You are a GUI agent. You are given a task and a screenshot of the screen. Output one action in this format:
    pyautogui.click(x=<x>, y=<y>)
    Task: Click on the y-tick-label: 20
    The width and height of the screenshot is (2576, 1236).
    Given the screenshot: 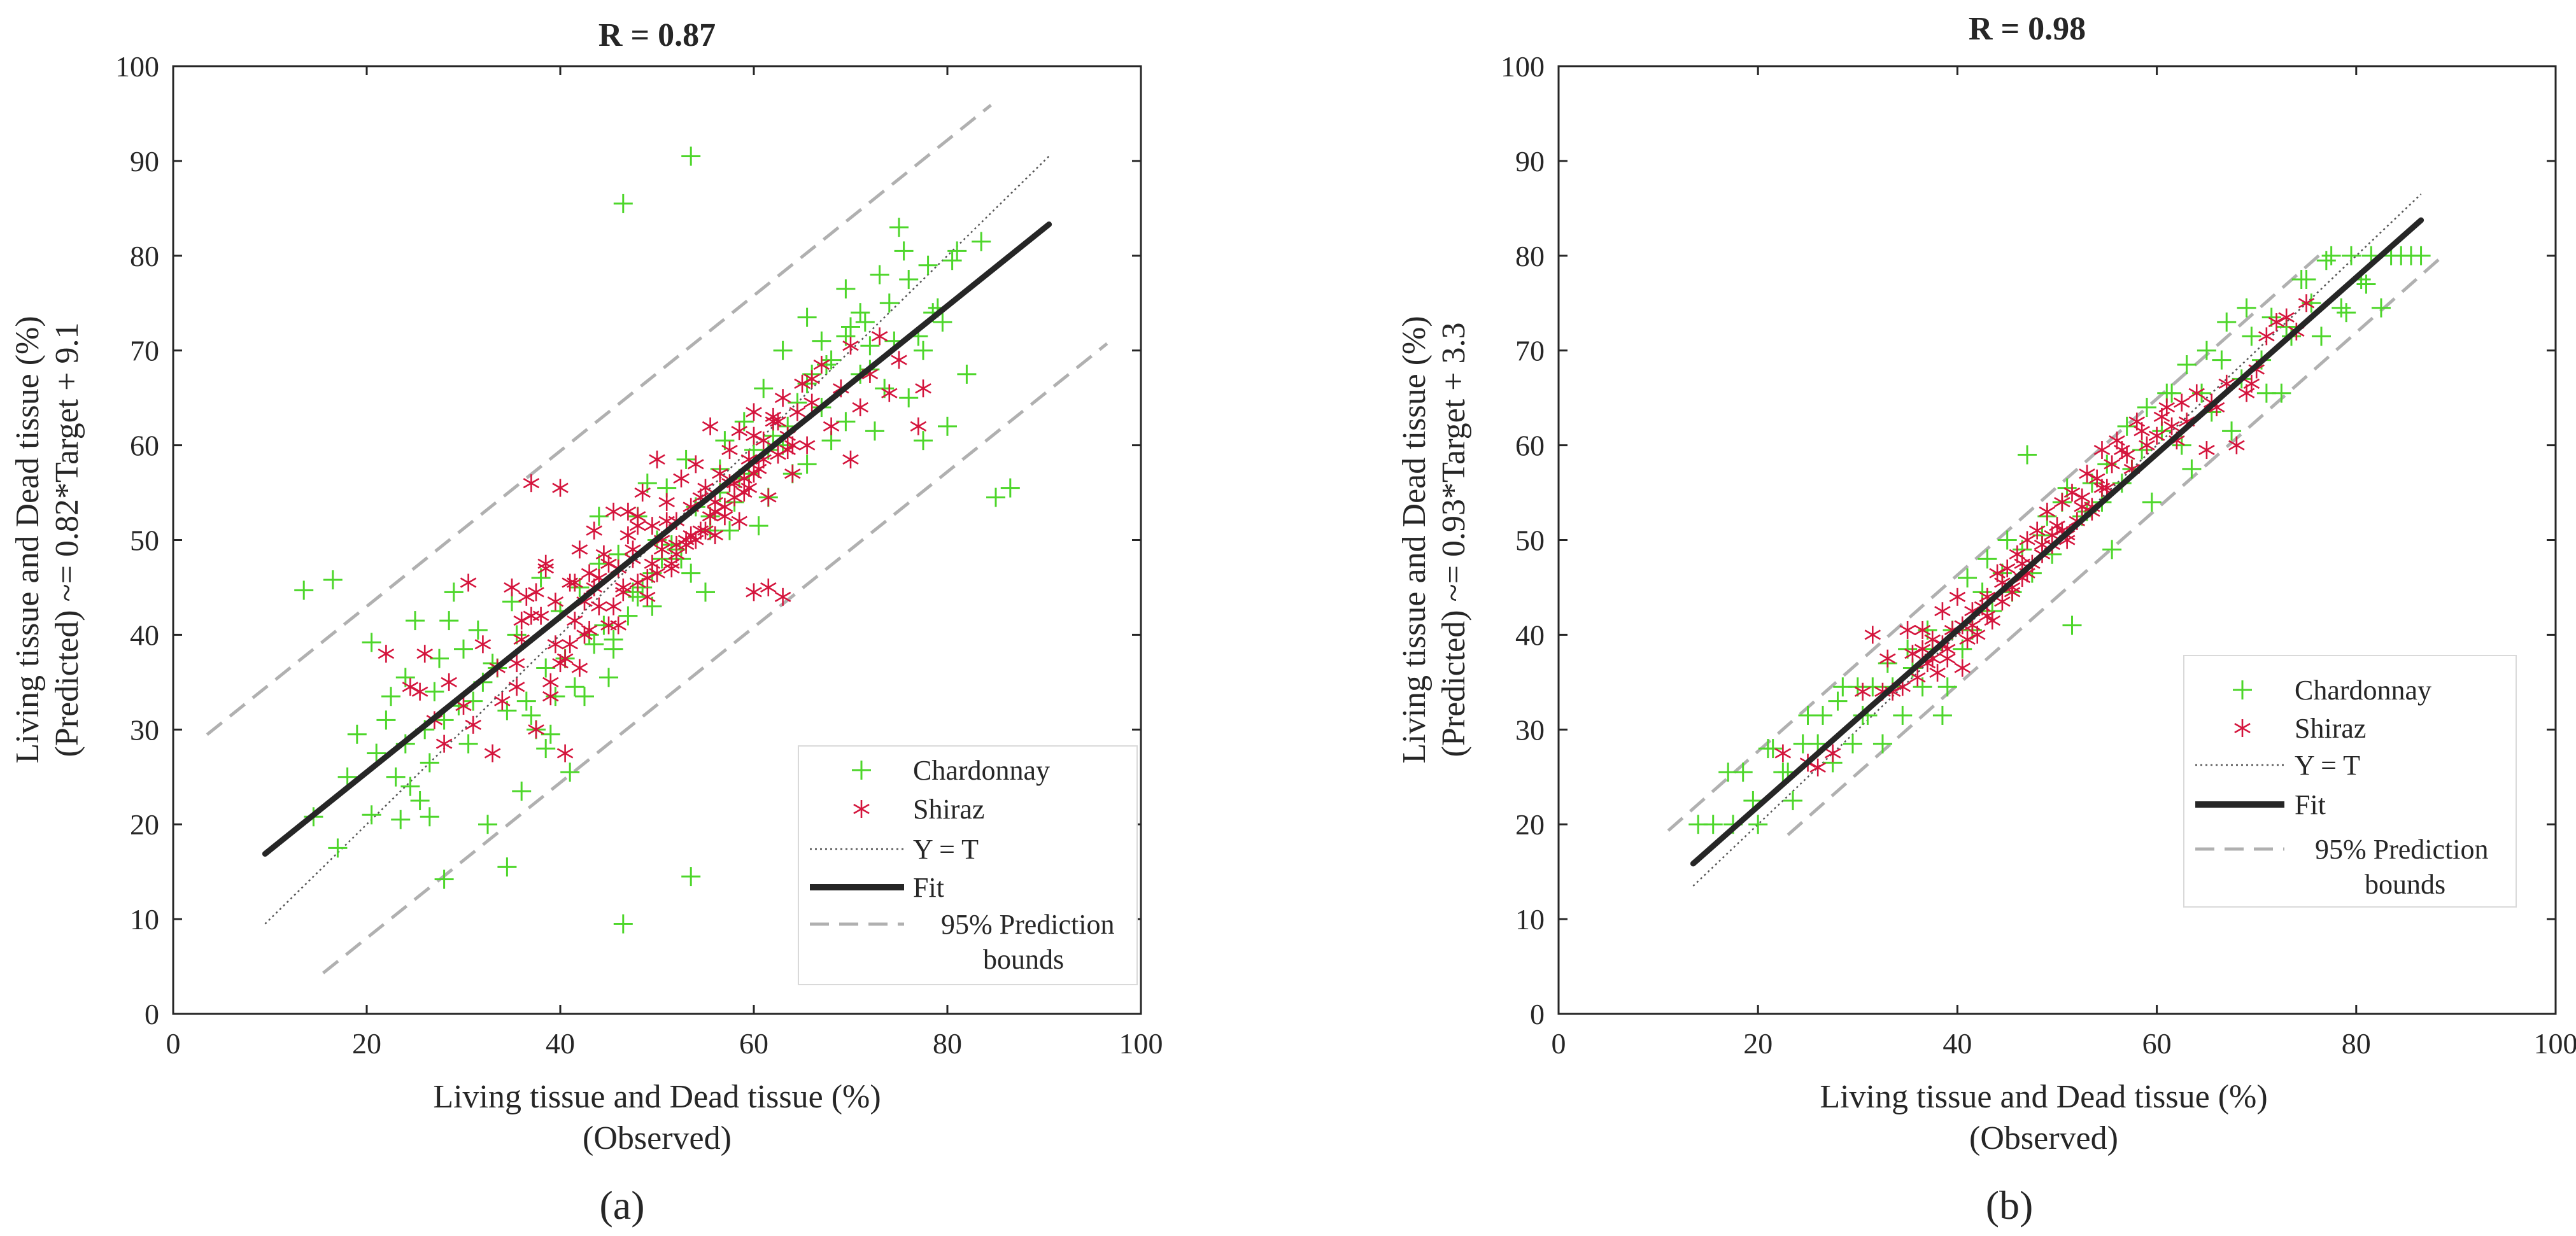 What is the action you would take?
    pyautogui.click(x=1530, y=824)
    